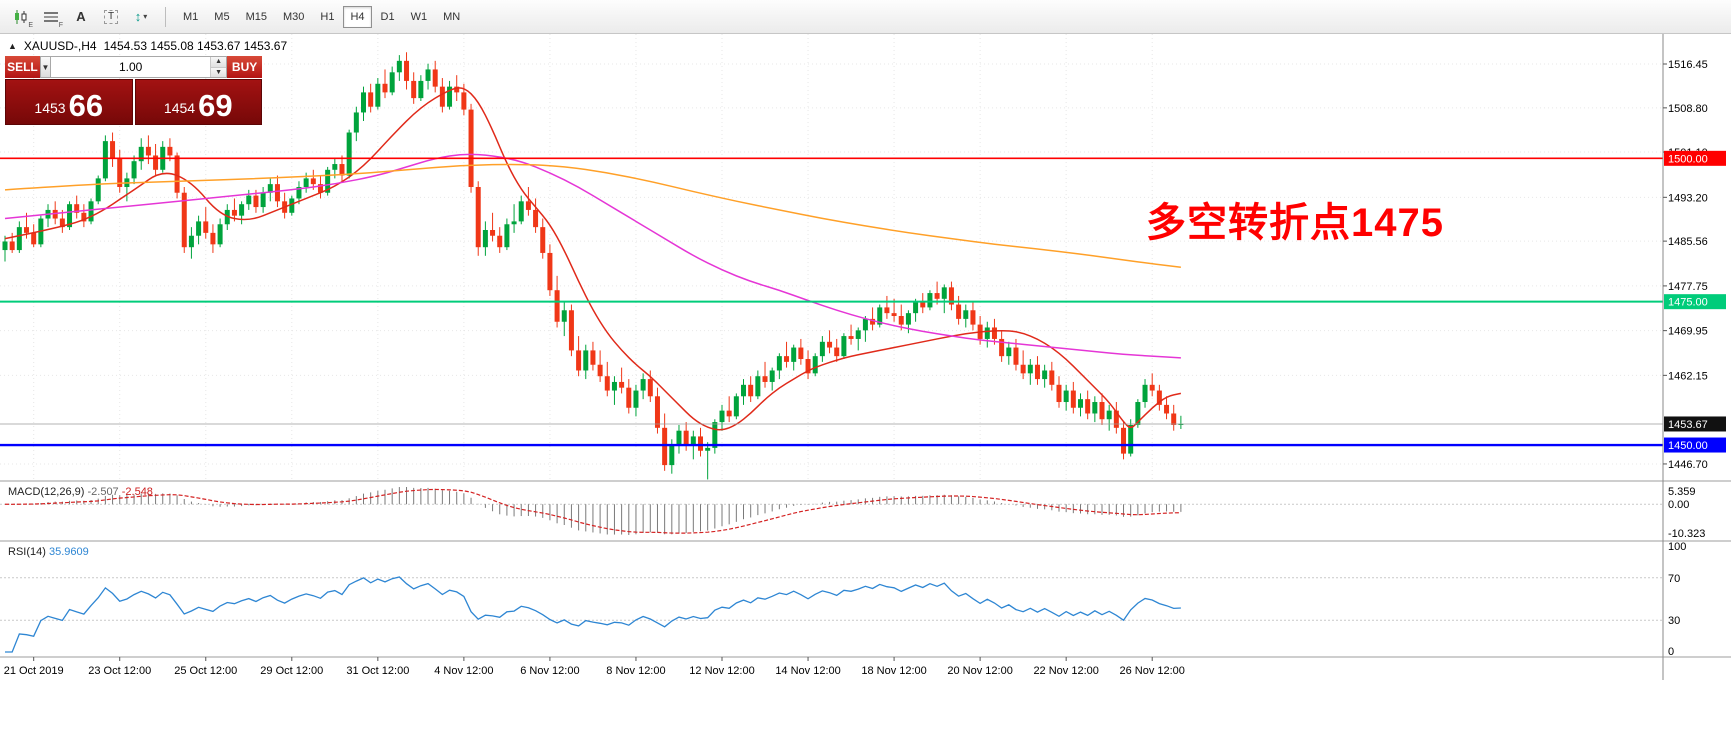 This screenshot has width=1731, height=751. Describe the element at coordinates (119, 671) in the screenshot. I see `svg-text: 23 Oct 12:00` at that location.